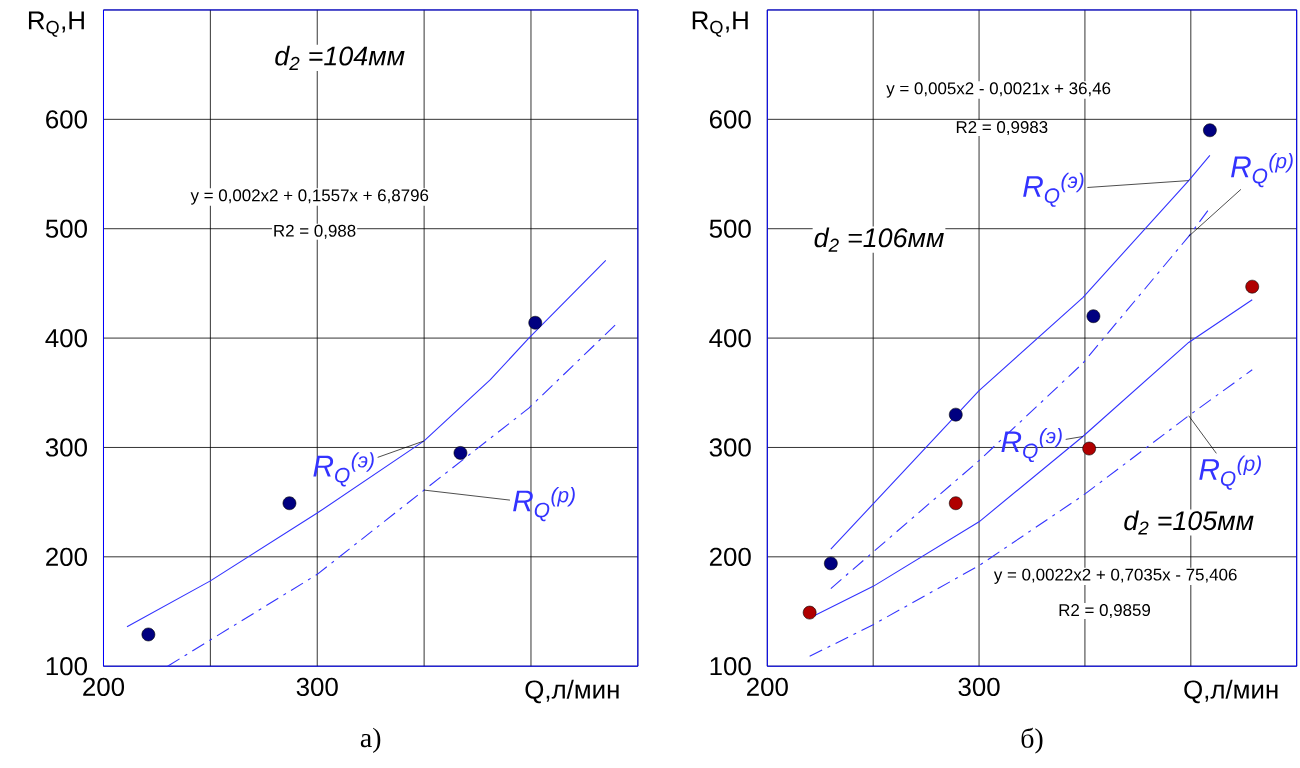  I want to click on annotation: y = 0,002x2 + 0,1557x + 6,8796, so click(309, 197).